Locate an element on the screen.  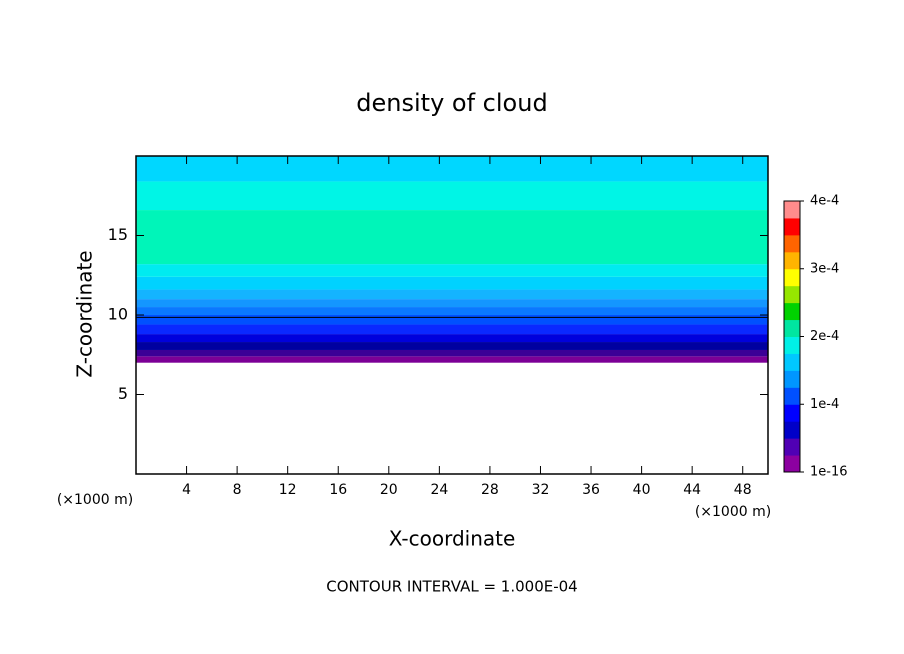
x-tick-label: 44 is located at coordinates (692, 490).